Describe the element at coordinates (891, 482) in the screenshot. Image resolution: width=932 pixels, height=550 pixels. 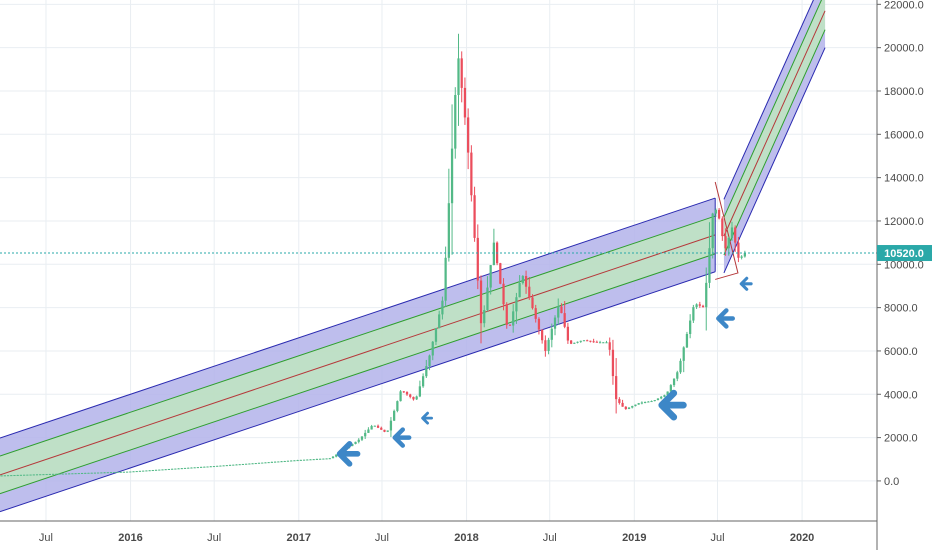
I see `y-tick-label: 0.0` at that location.